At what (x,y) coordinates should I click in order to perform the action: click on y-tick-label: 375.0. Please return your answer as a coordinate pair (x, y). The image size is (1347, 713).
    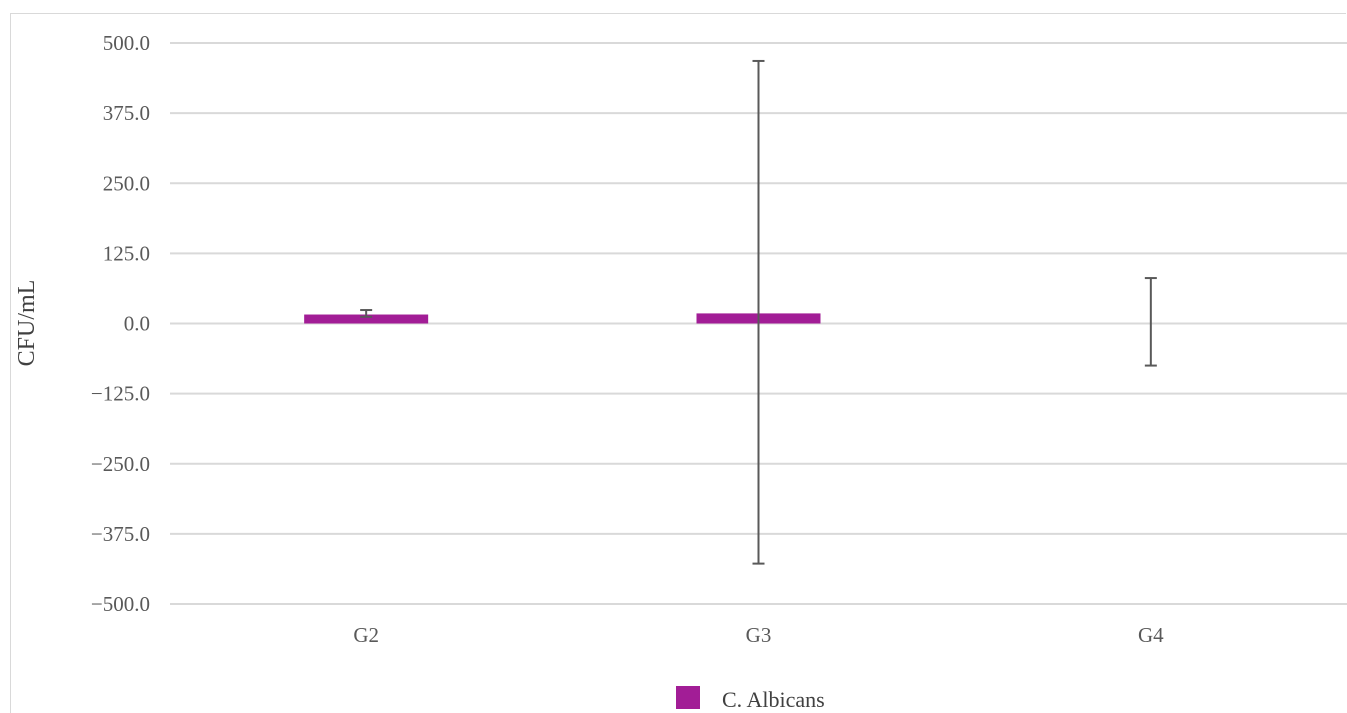
    Looking at the image, I should click on (126, 113).